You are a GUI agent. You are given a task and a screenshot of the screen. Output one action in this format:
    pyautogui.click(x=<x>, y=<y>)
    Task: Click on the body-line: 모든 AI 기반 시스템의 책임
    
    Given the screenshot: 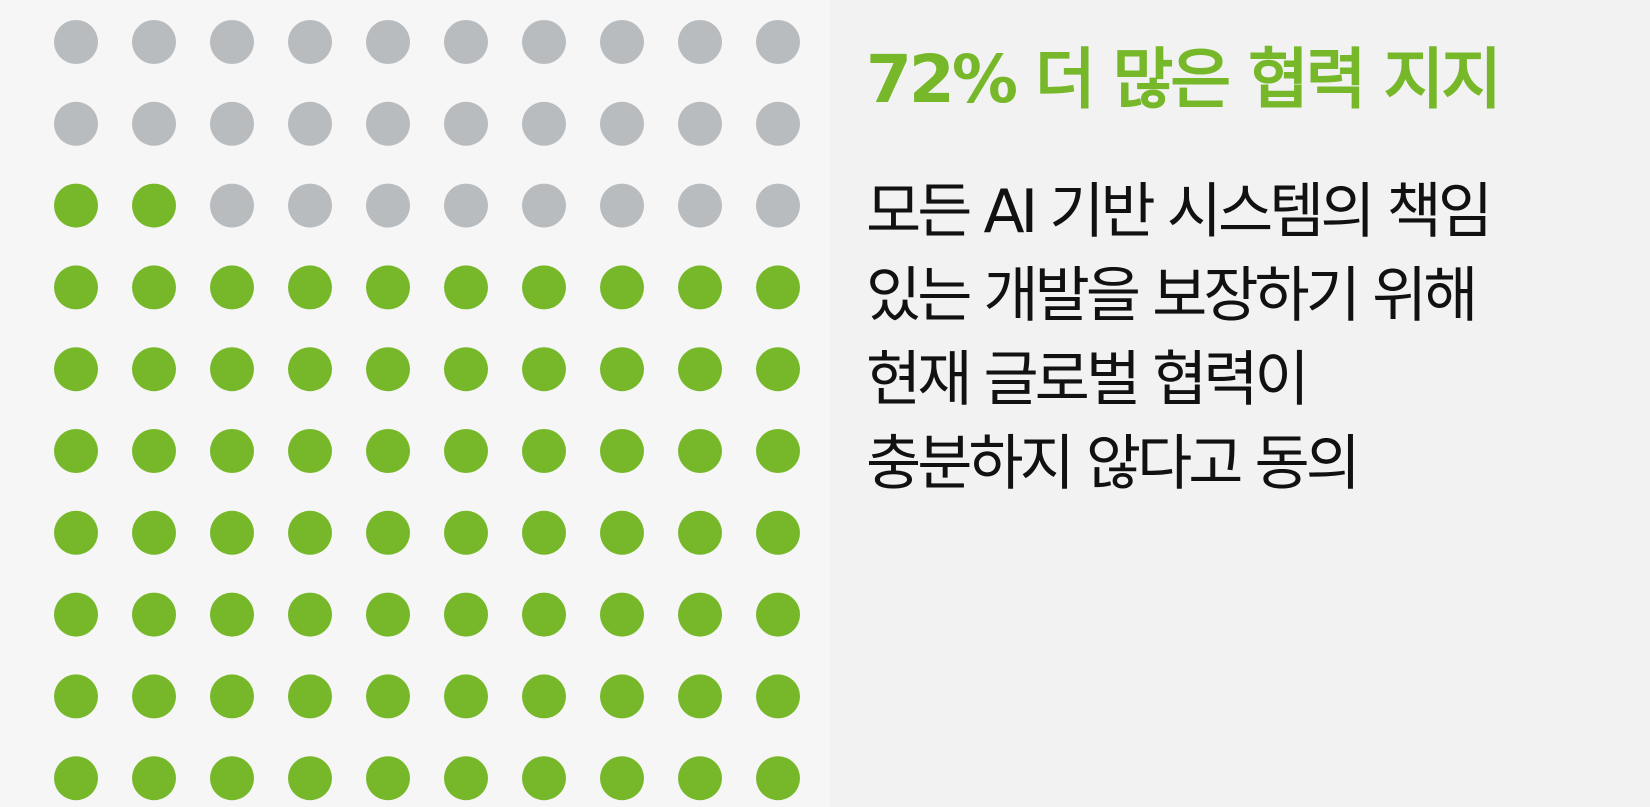 What is the action you would take?
    pyautogui.click(x=1177, y=212)
    